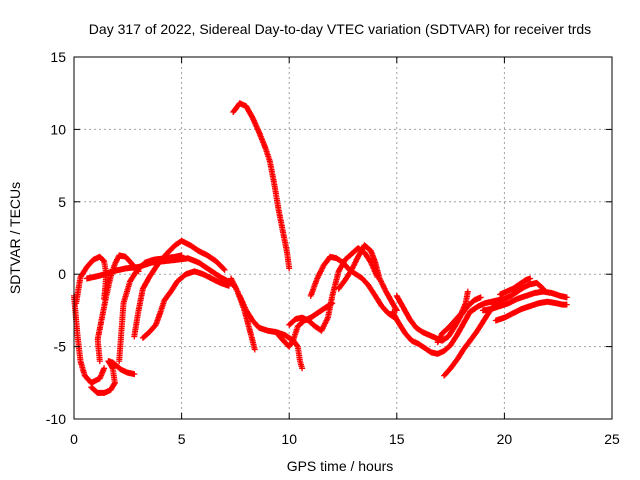  I want to click on series-arc9, so click(243, 314).